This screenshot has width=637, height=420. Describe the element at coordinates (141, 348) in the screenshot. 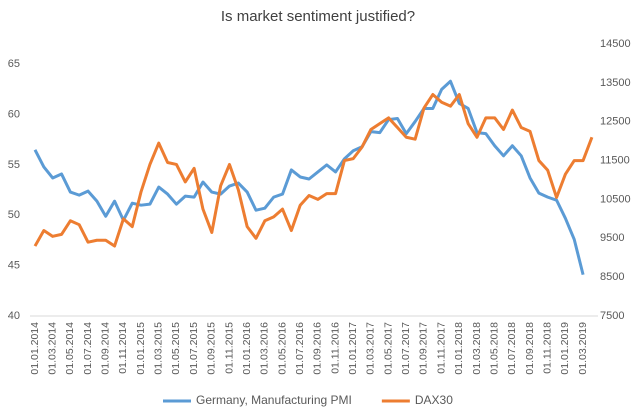

I see `x-tick-label: 01.01.2015` at that location.